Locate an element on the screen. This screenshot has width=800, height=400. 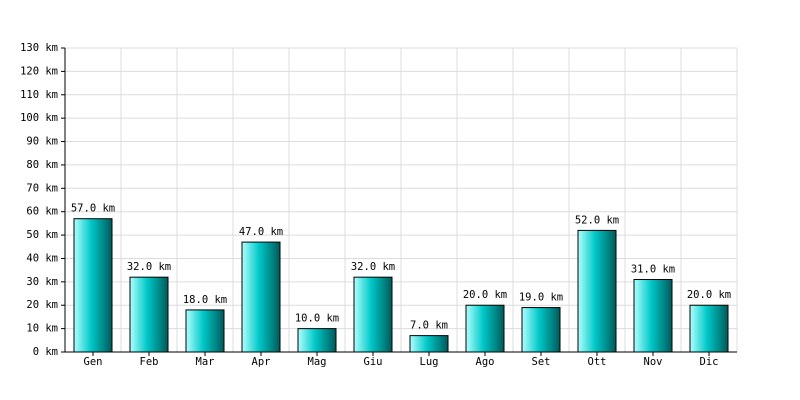
y-tick-label: 120 km is located at coordinates (39, 71).